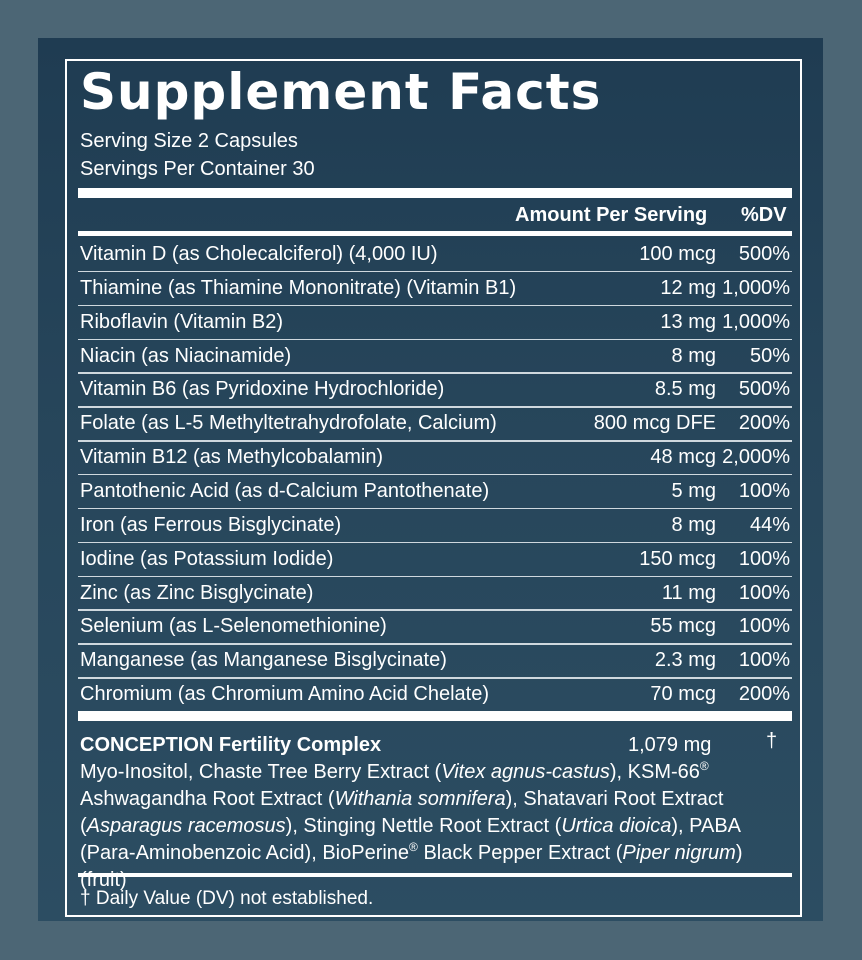 Image resolution: width=862 pixels, height=960 pixels. What do you see at coordinates (772, 741) in the screenshot?
I see `complex-dv-dagger: †` at bounding box center [772, 741].